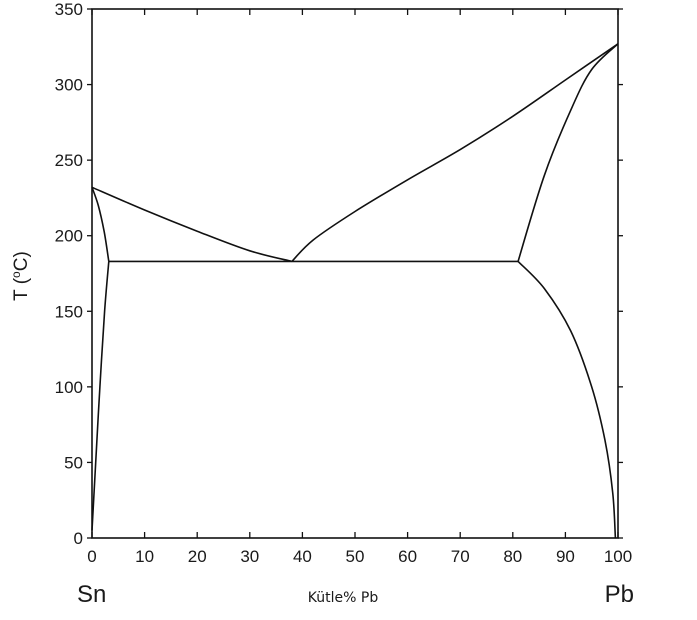  I want to click on y-tick-label: 0, so click(78, 538).